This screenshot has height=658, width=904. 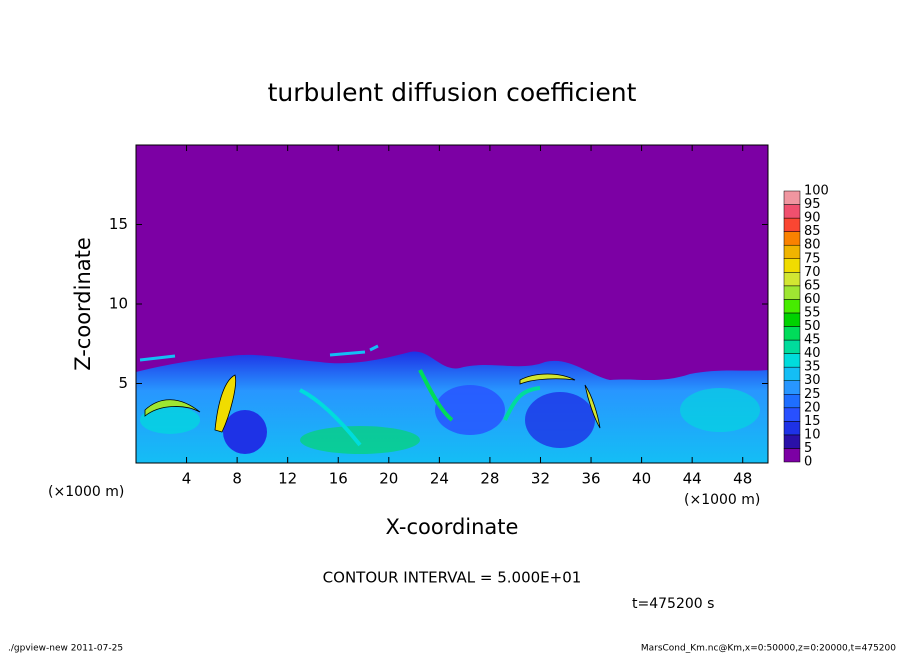 I want to click on x-axis-title: X-coordinate, so click(x=452, y=527).